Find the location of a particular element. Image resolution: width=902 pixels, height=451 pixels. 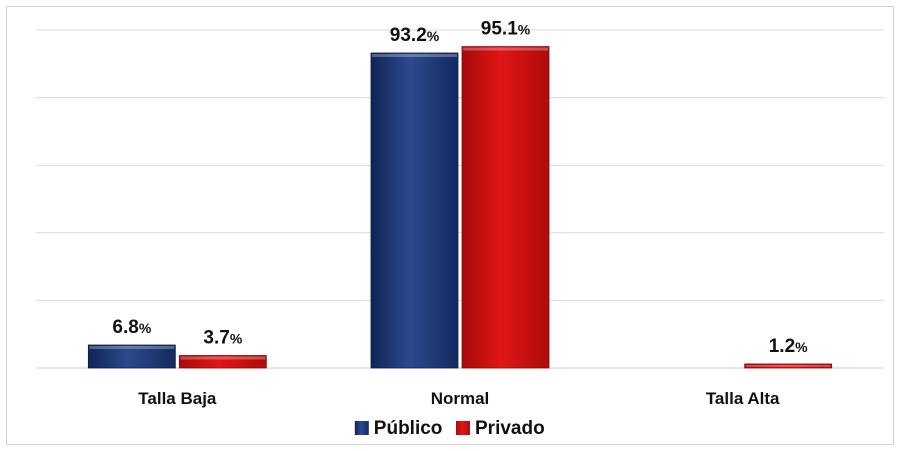

legend: Público Privado is located at coordinates (449, 428).